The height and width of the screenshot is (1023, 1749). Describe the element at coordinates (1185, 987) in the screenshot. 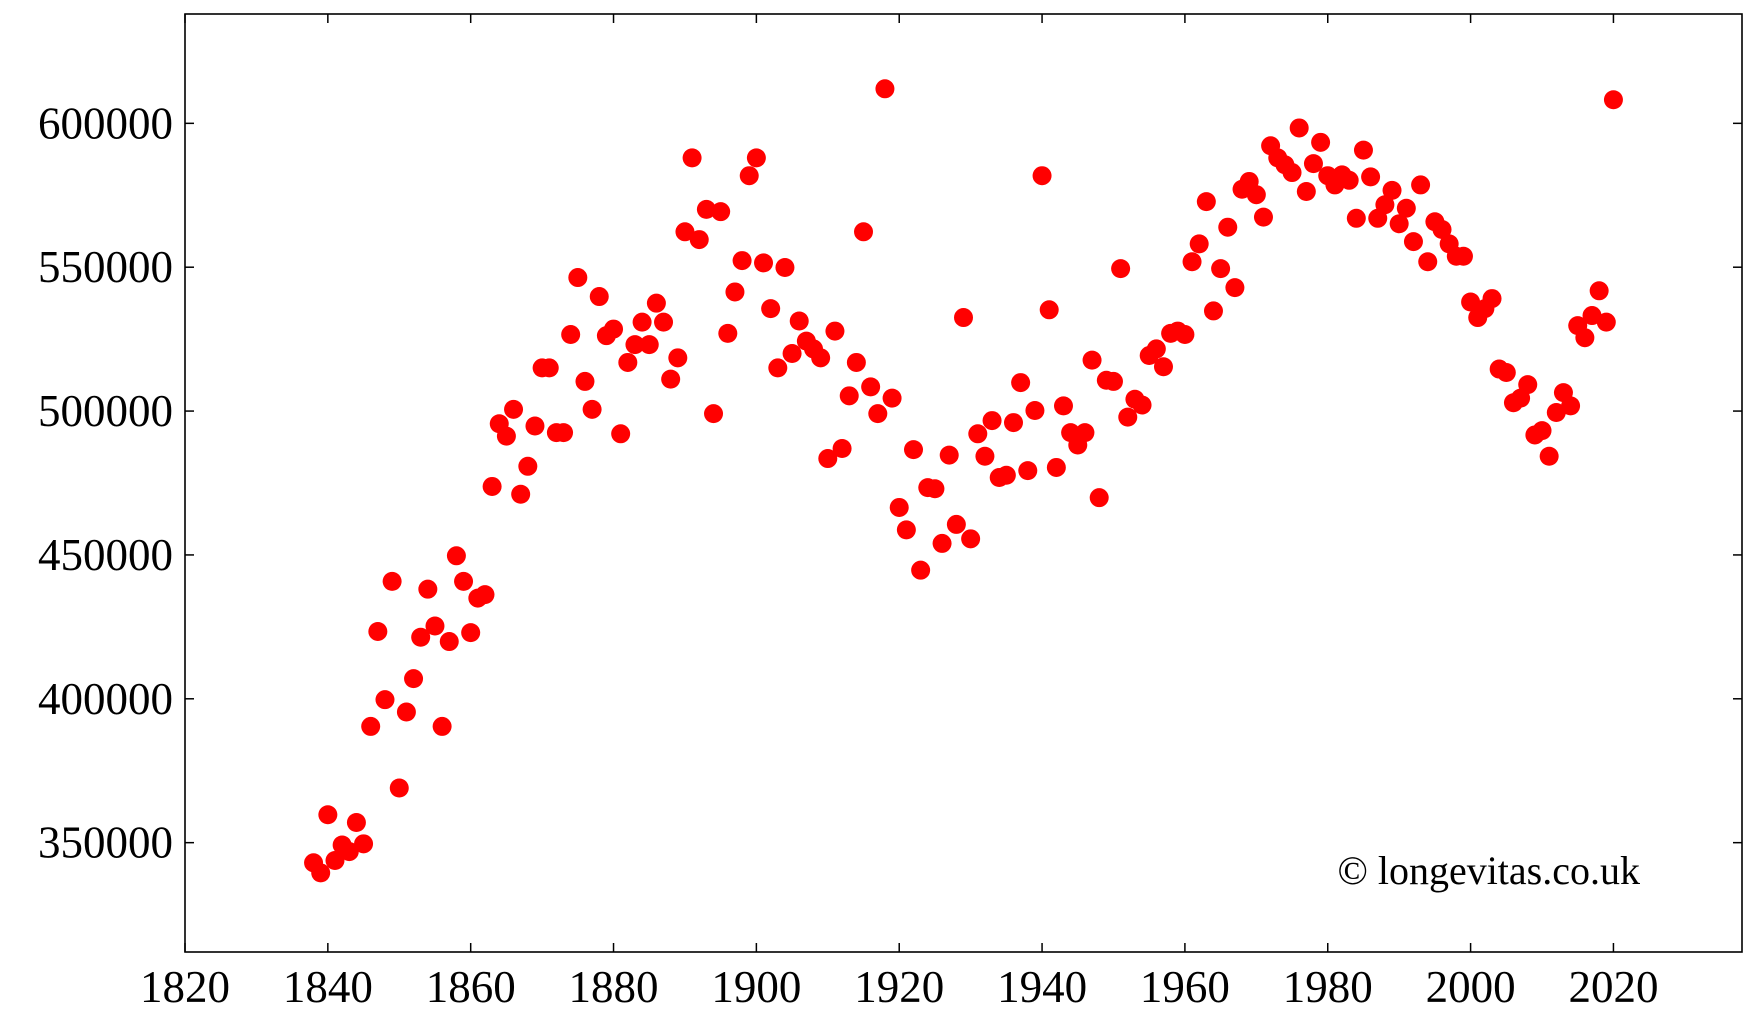

I see `x-tick-label: 1960` at that location.